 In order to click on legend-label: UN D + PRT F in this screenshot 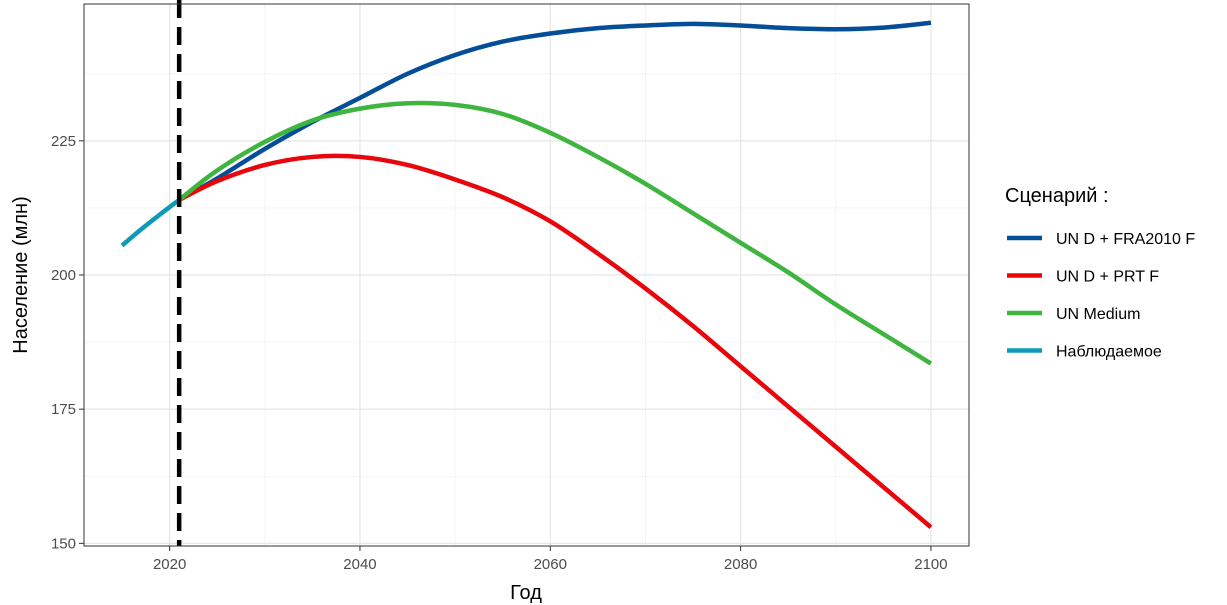, I will do `click(1107, 277)`.